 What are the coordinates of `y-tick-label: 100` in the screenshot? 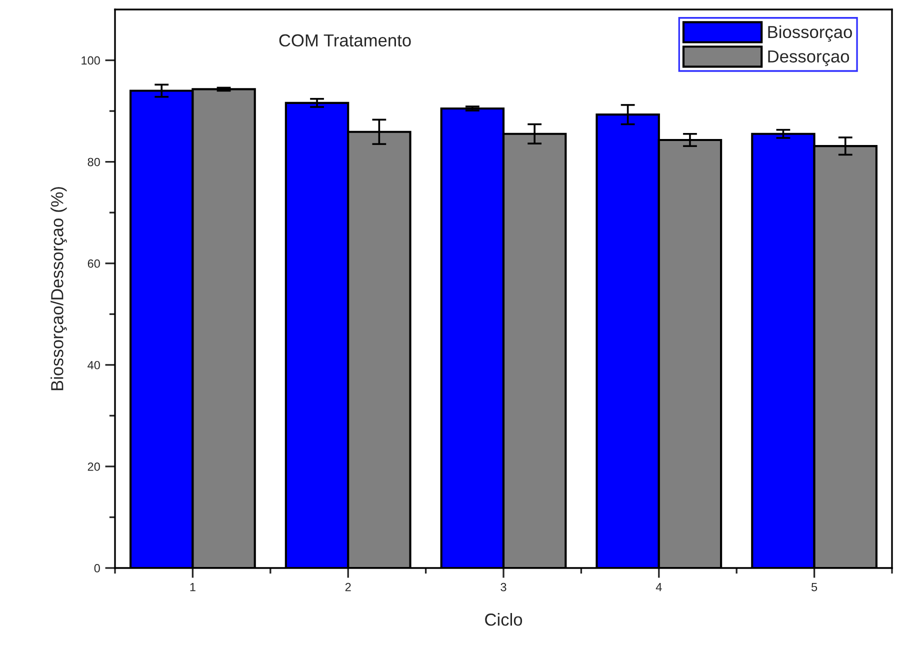 It's located at (91, 60).